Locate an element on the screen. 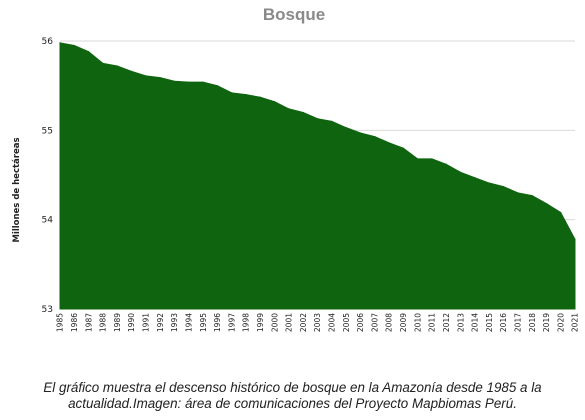 The image size is (585, 420). x-tick-label: 2016 is located at coordinates (503, 322).